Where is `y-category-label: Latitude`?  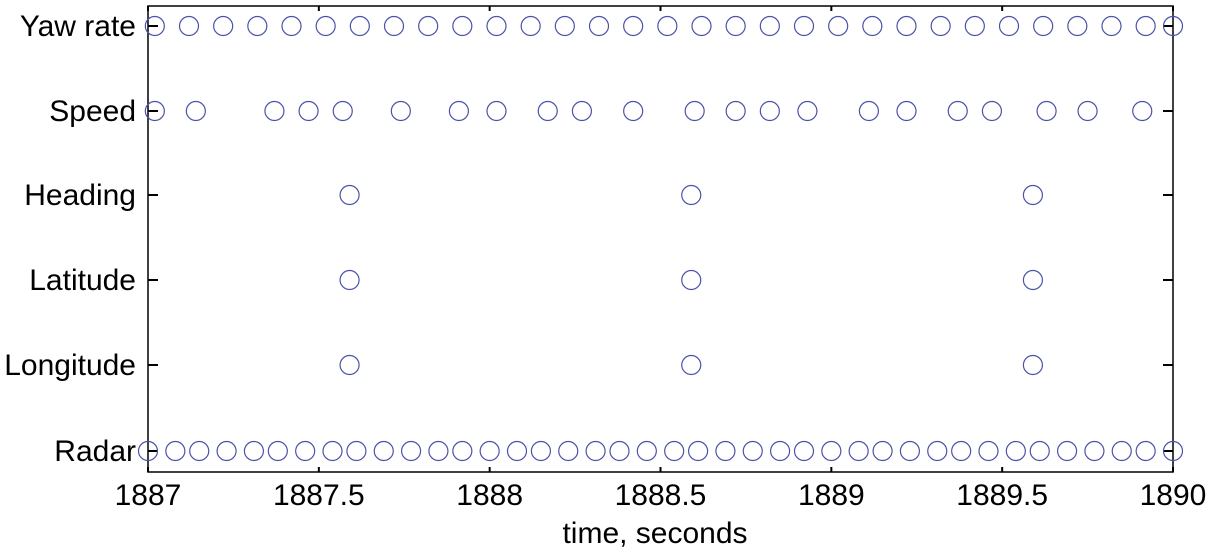 y-category-label: Latitude is located at coordinates (82, 280).